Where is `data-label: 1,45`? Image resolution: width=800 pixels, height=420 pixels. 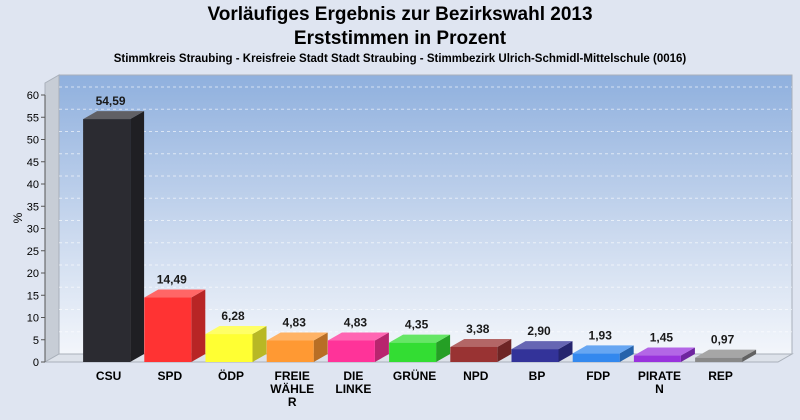
data-label: 1,45 is located at coordinates (662, 338).